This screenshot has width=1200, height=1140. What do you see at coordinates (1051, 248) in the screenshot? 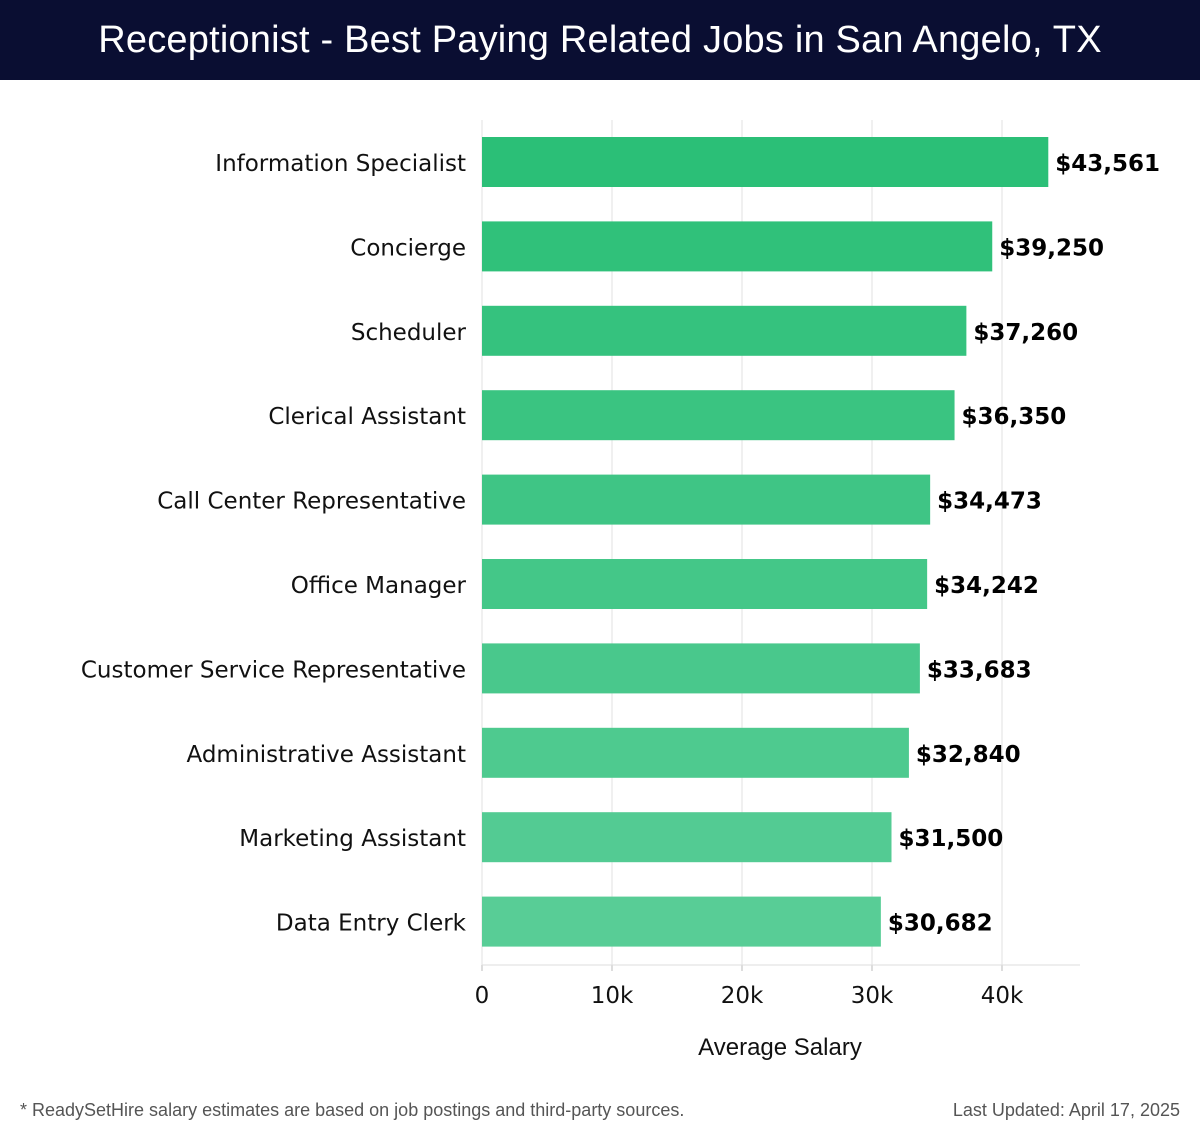
I see `value-label: $39,250` at bounding box center [1051, 248].